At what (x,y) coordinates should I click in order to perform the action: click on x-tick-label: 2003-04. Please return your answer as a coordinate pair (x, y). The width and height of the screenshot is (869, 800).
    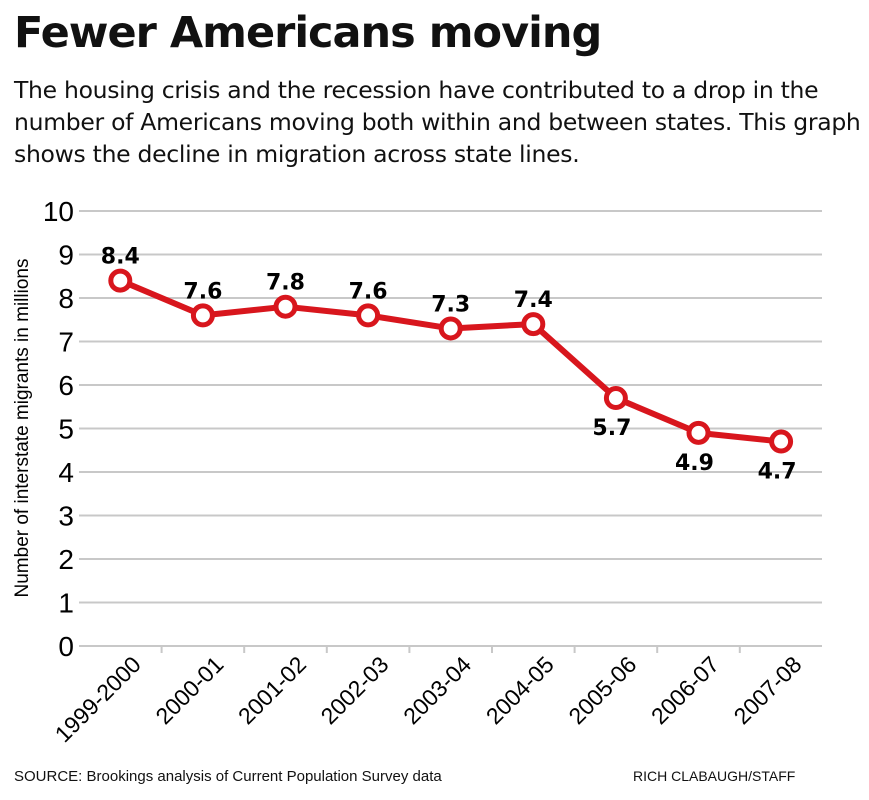
    Looking at the image, I should click on (437, 690).